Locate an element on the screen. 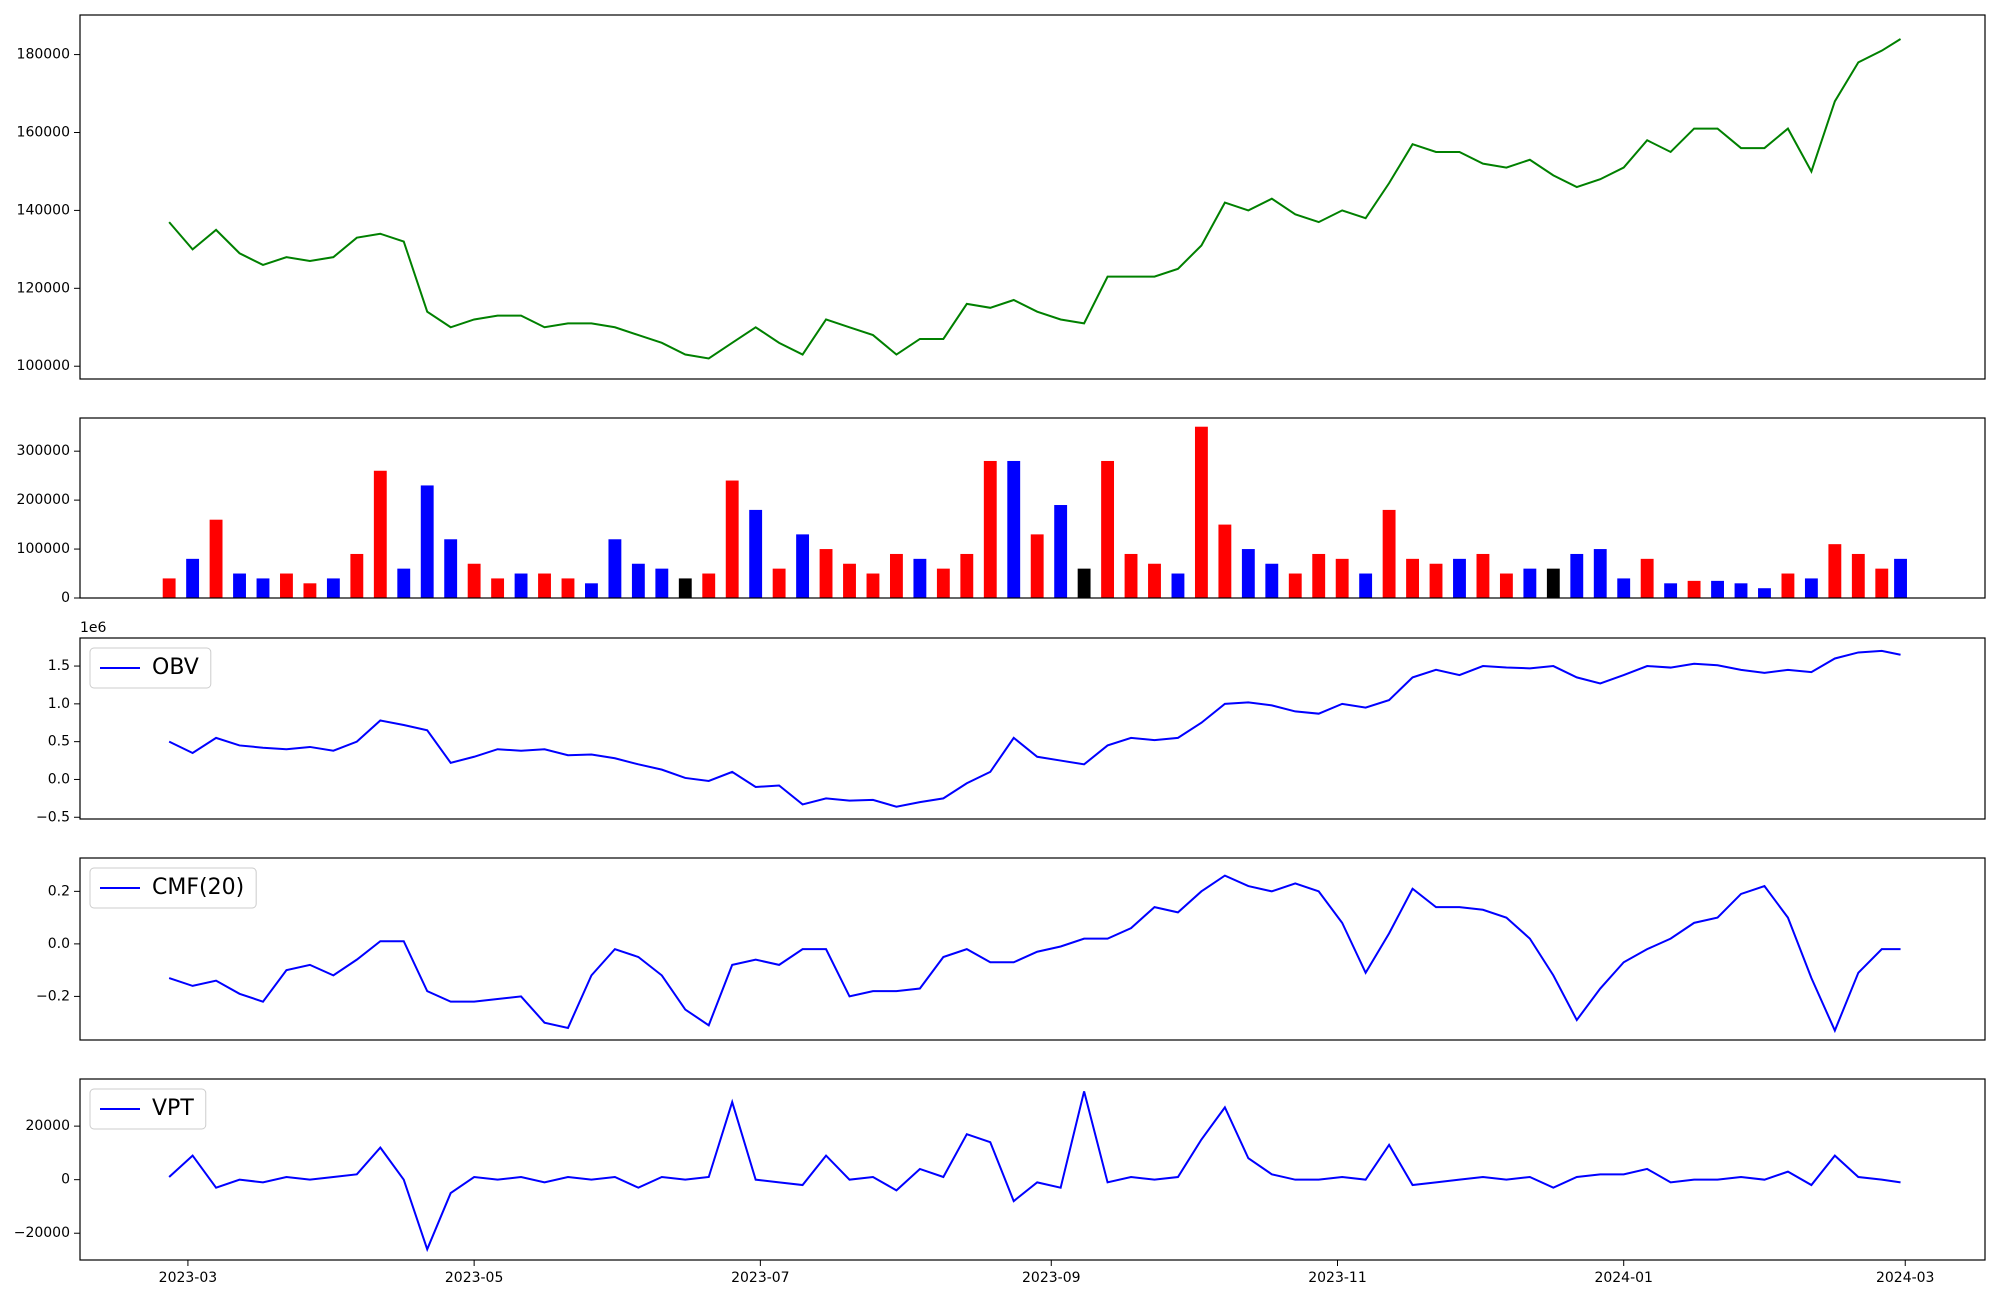 The width and height of the screenshot is (2000, 1300). legend-label: CMF(20) is located at coordinates (198, 887).